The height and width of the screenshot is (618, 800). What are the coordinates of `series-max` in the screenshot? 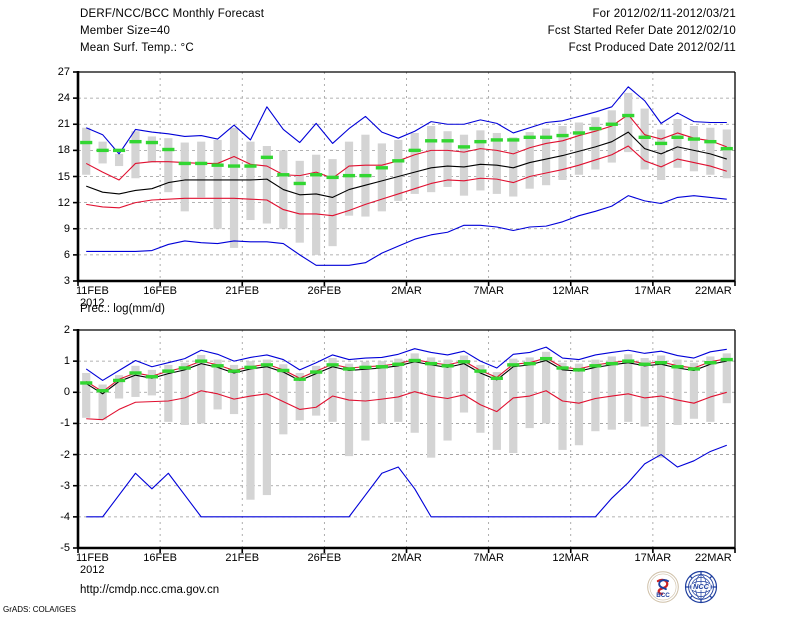 It's located at (406, 364).